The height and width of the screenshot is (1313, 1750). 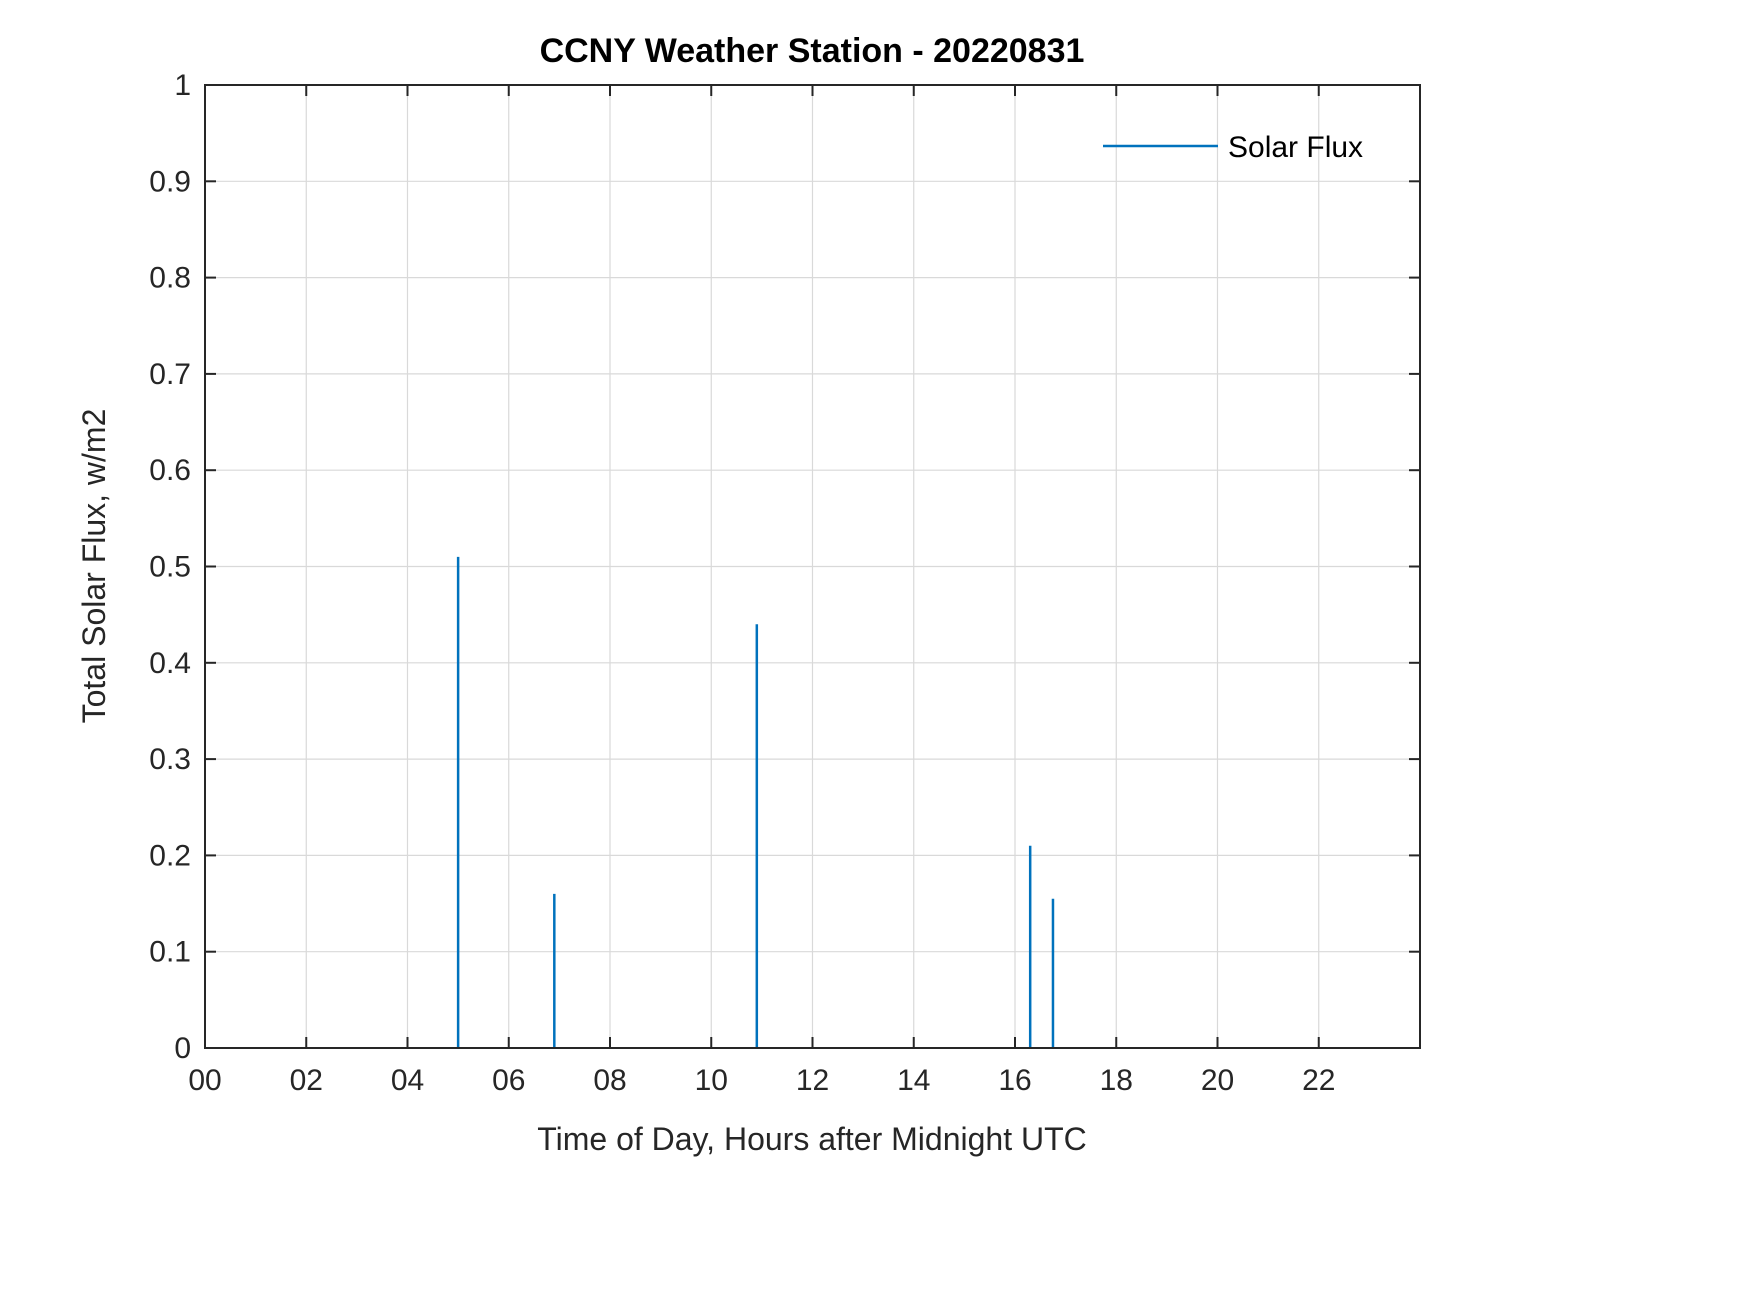 What do you see at coordinates (609, 1080) in the screenshot?
I see `x-tick-label: 08` at bounding box center [609, 1080].